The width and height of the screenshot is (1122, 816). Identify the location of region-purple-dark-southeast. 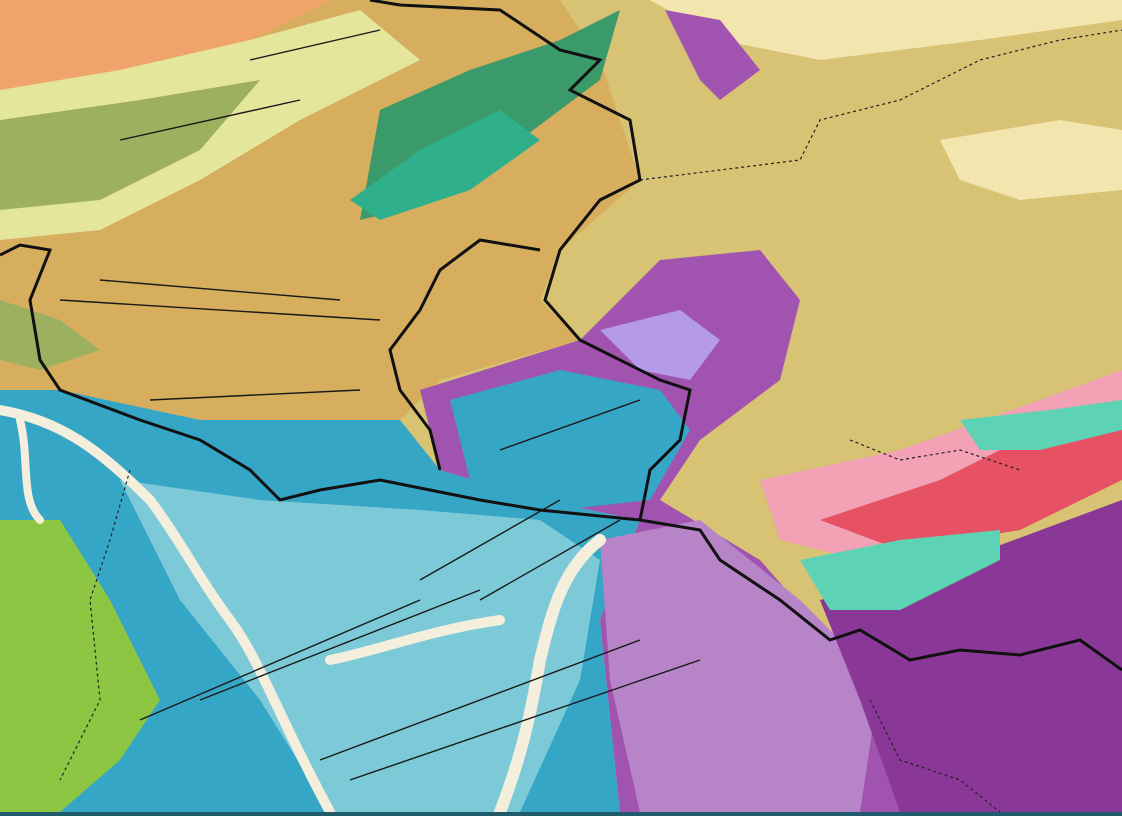
(971, 656).